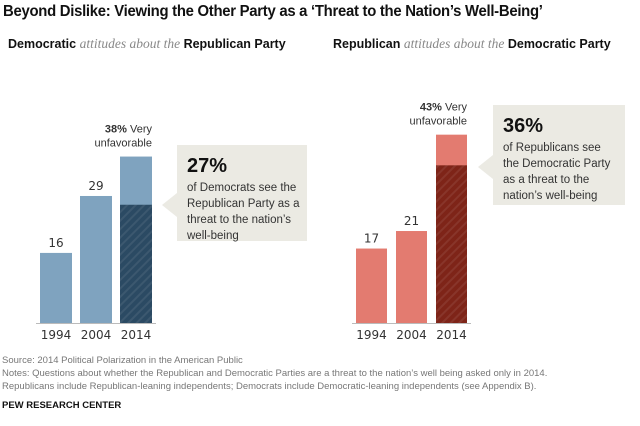  Describe the element at coordinates (371, 239) in the screenshot. I see `data-label: 17` at that location.